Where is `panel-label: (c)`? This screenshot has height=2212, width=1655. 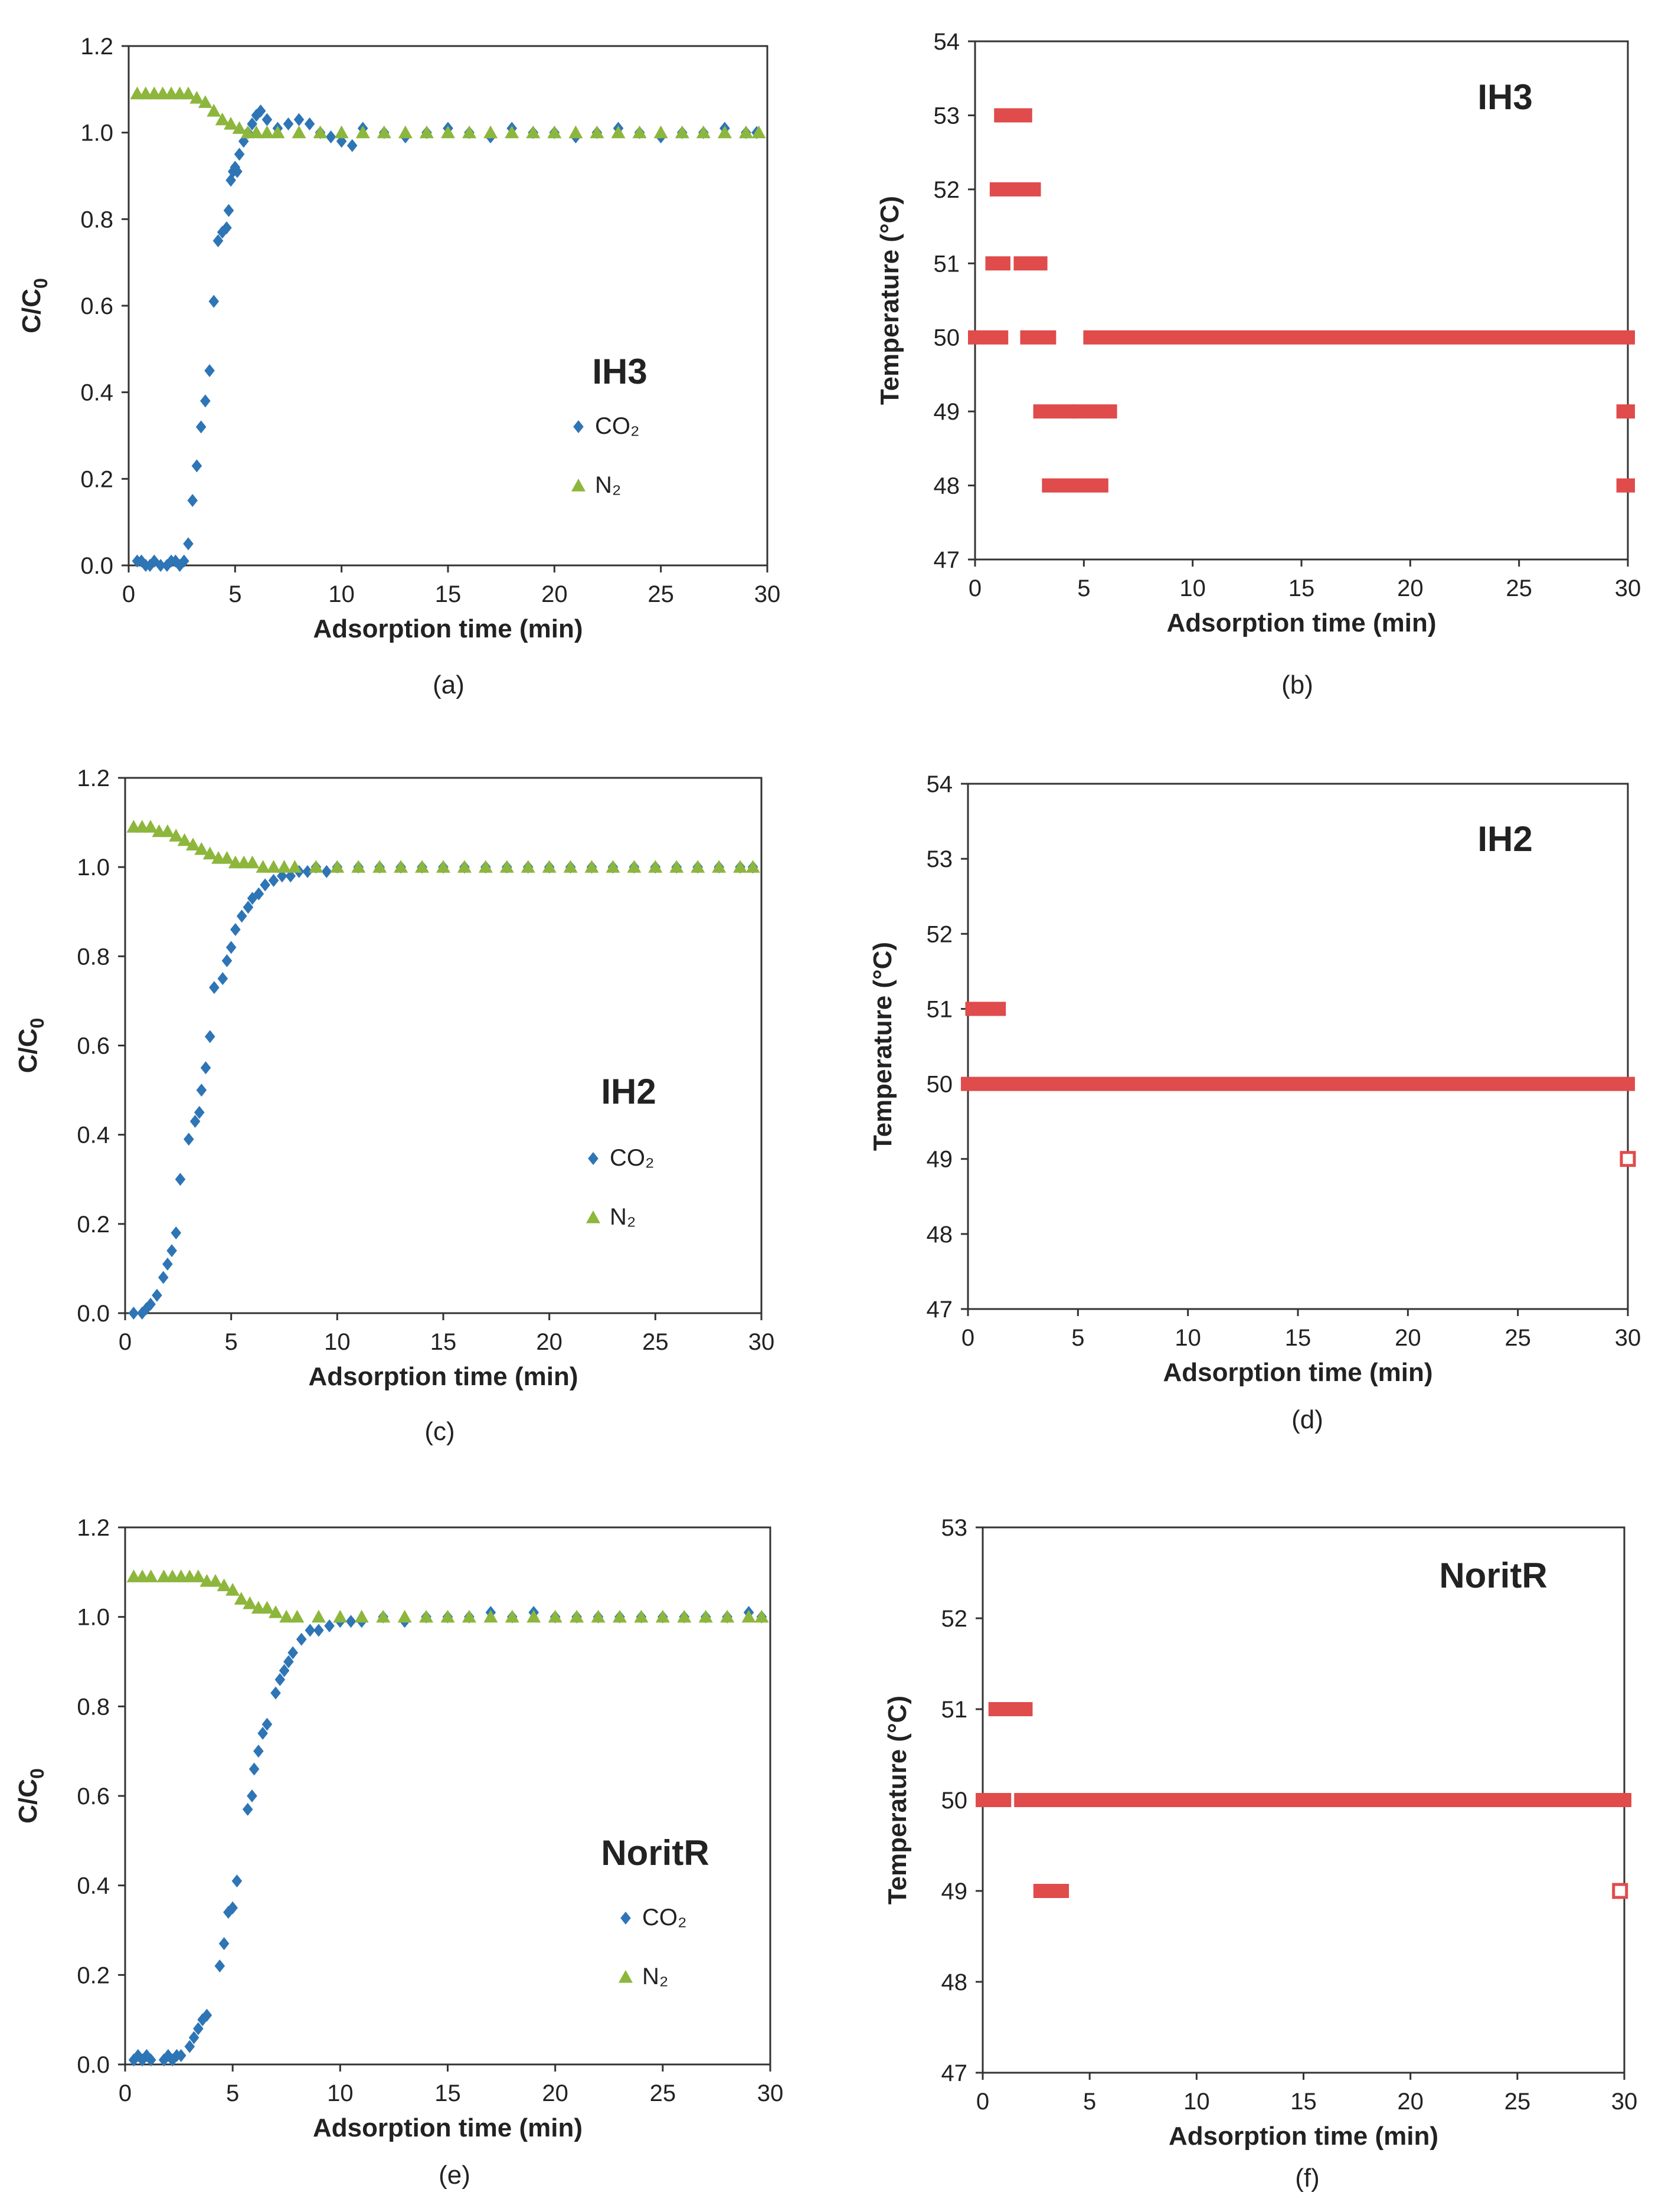 panel-label: (c) is located at coordinates (439, 1431).